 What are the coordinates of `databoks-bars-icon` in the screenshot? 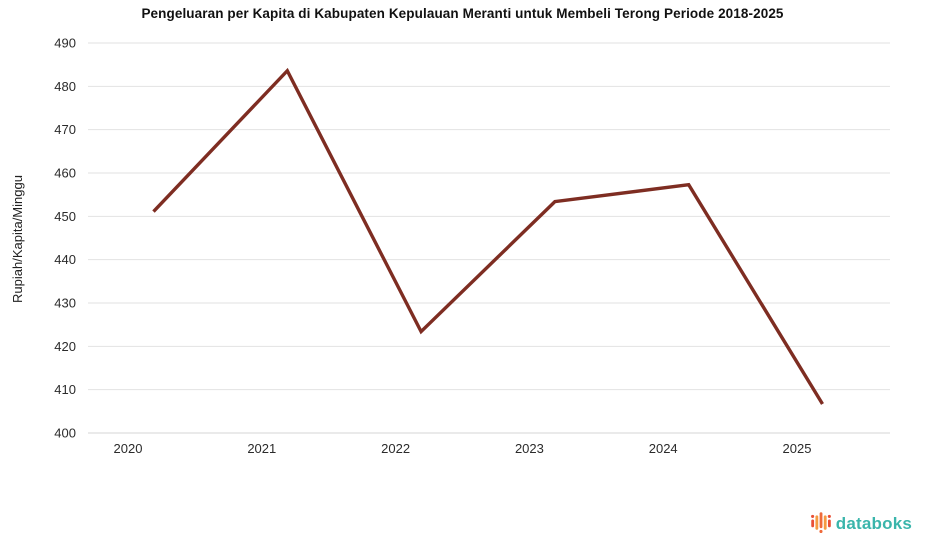 It's located at (820, 523).